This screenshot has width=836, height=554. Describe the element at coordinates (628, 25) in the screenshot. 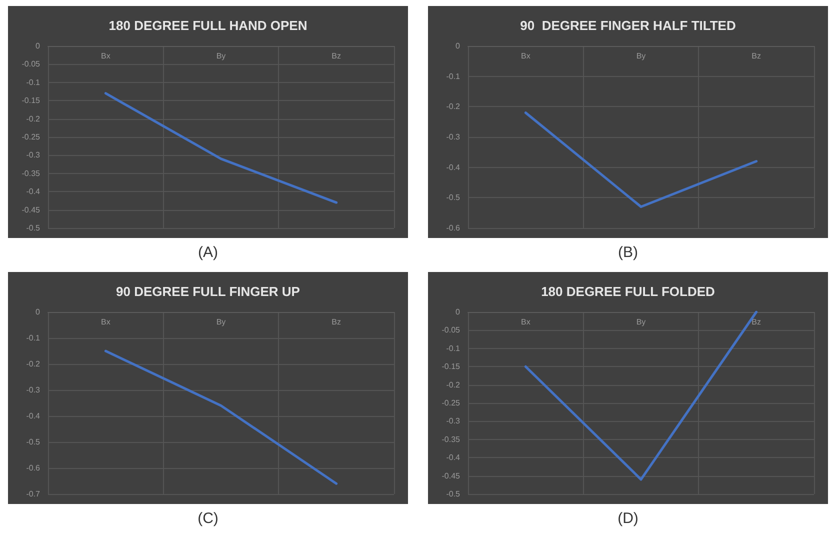

I see `chart-title: 90 DEGREE FINGER HALF TILTED` at that location.